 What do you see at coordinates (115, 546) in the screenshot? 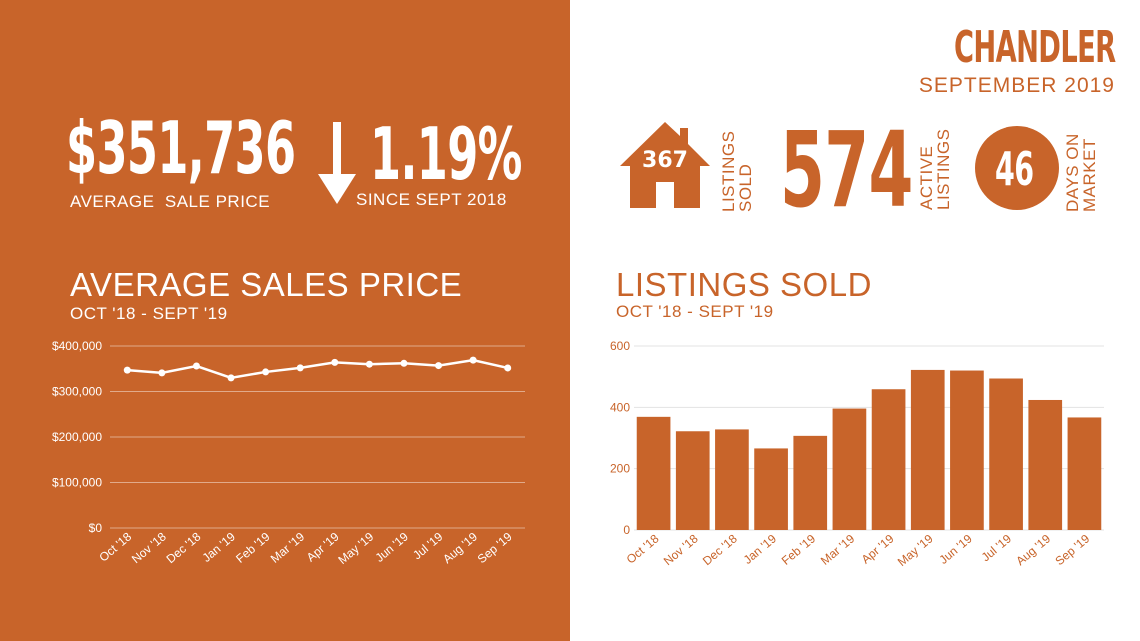
I see `x-tick-label: Oct '18` at bounding box center [115, 546].